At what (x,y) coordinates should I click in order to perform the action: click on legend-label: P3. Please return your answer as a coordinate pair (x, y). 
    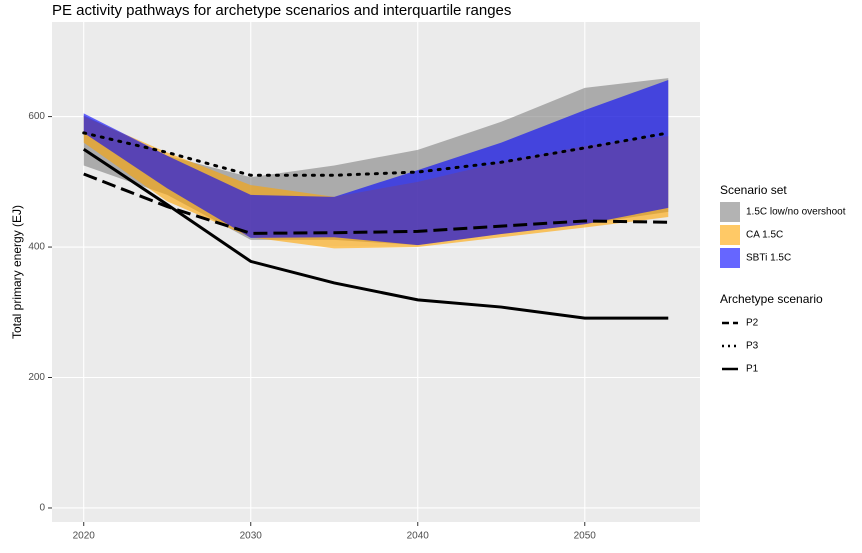
    Looking at the image, I should click on (752, 346).